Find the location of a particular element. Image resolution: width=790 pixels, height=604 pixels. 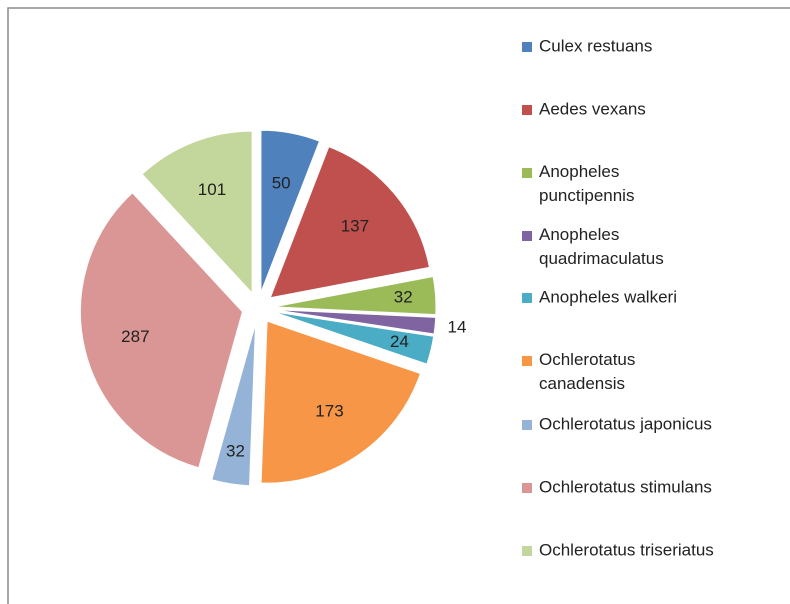

legend-label: Anopheles quadrimaculatus is located at coordinates (601, 246).